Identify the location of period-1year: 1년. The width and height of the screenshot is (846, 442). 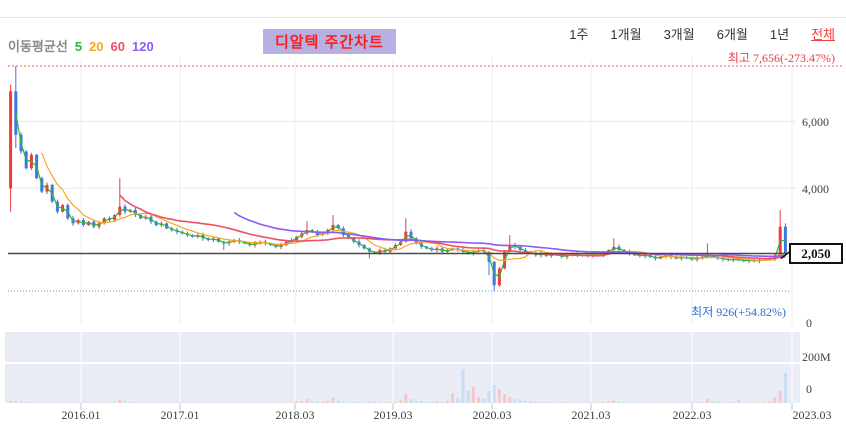
(779, 34).